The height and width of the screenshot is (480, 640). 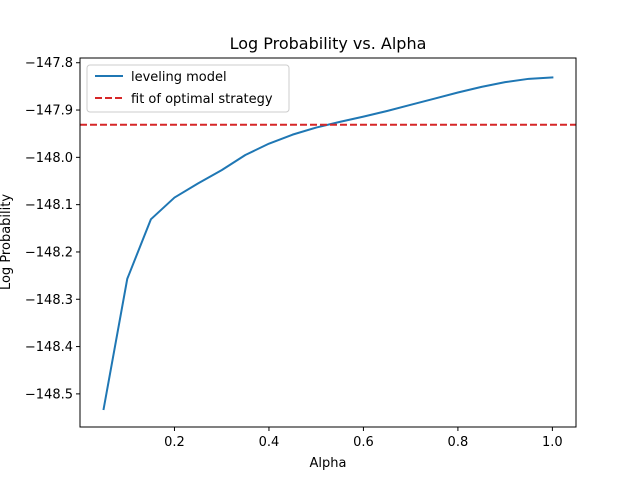 I want to click on y-tick-label: −148.4, so click(x=49, y=347).